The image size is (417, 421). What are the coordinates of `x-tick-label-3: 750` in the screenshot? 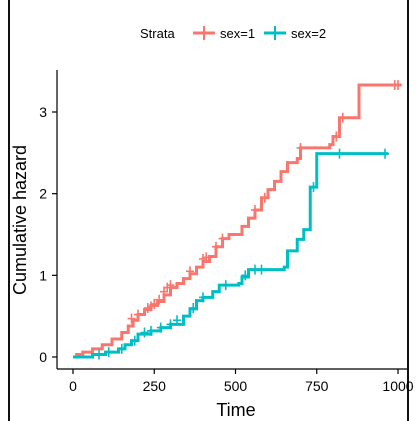 It's located at (317, 386).